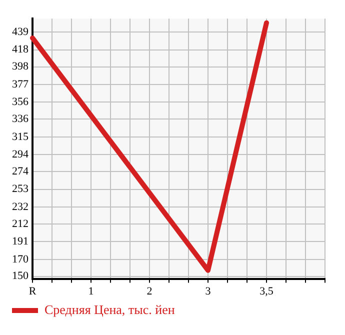 The image size is (345, 335). What do you see at coordinates (20, 136) in the screenshot?
I see `y-tick-label: 315` at bounding box center [20, 136].